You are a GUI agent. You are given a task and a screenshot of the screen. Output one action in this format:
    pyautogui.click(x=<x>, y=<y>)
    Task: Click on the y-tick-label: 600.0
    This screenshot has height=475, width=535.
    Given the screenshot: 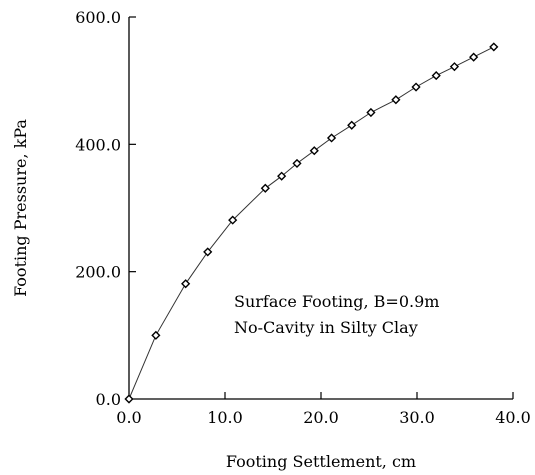 What is the action you would take?
    pyautogui.click(x=98, y=17)
    